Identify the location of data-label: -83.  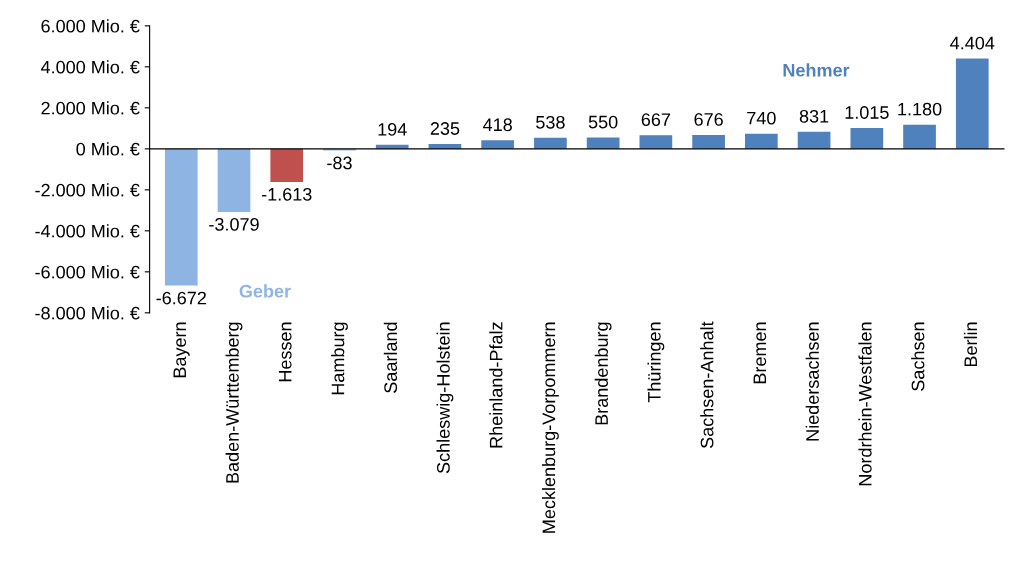
(339, 163).